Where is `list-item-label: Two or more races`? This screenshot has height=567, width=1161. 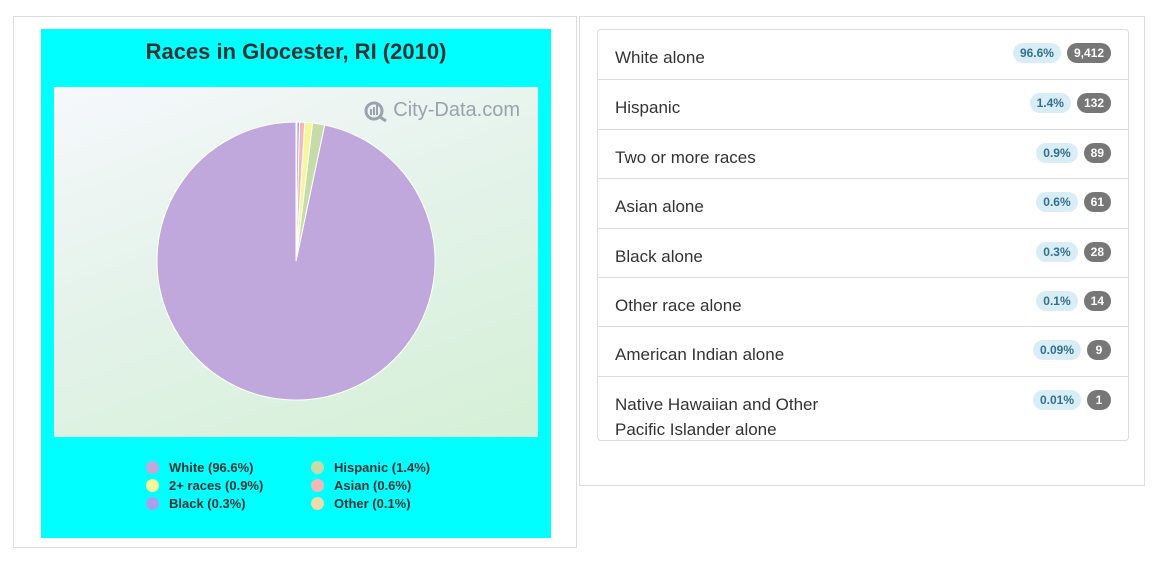
list-item-label: Two or more races is located at coordinates (685, 157).